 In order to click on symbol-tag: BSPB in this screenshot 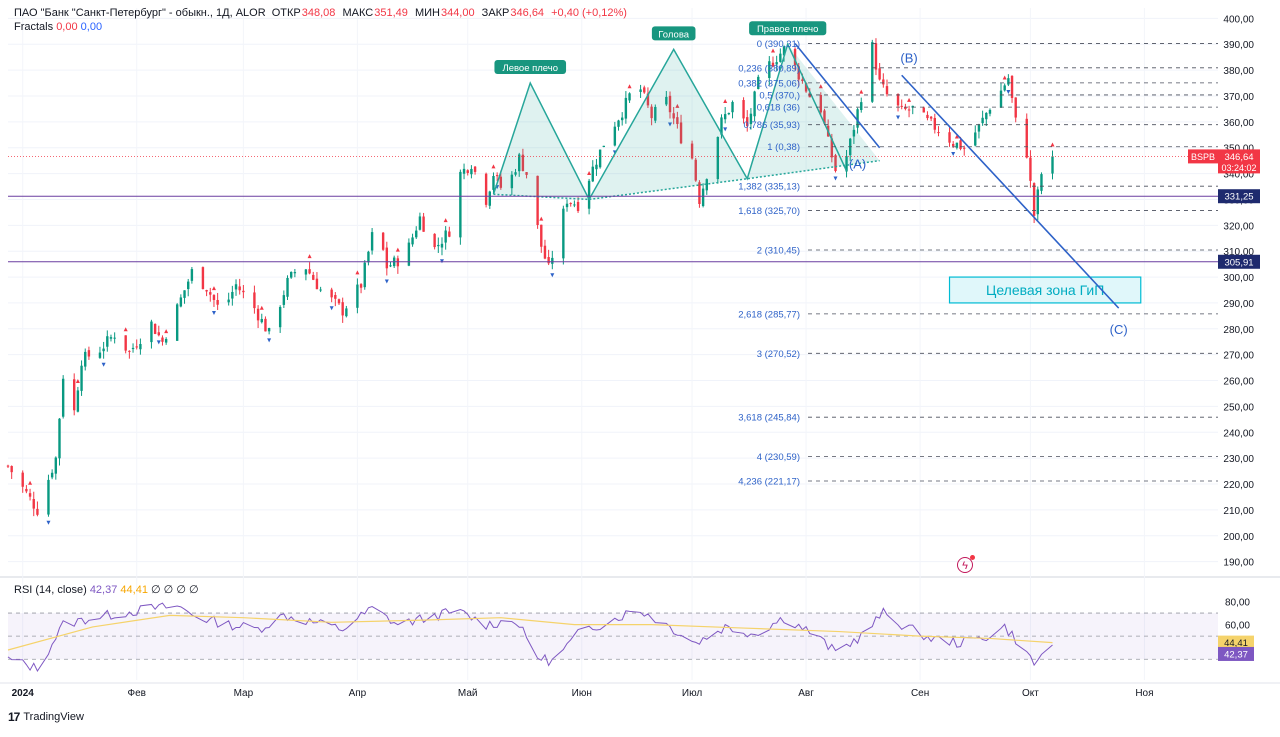, I will do `click(1203, 157)`.